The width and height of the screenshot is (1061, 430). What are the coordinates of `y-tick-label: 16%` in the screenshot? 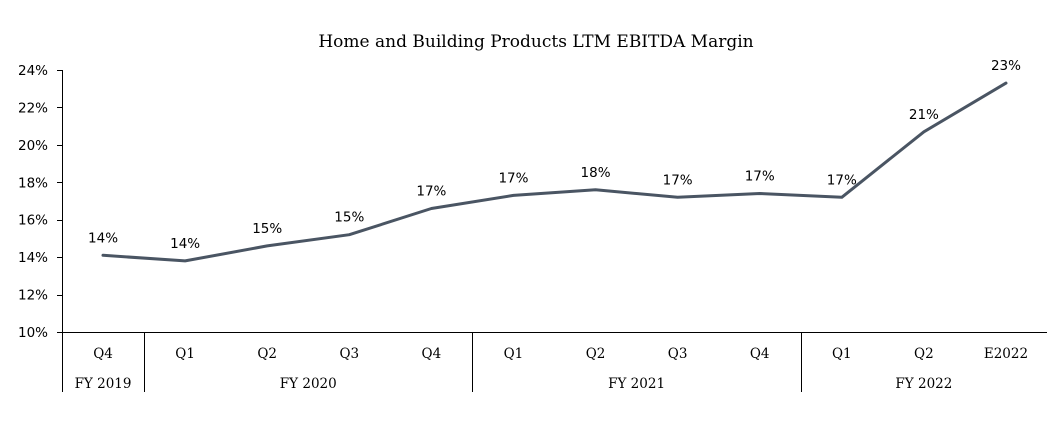 It's located at (33, 221).